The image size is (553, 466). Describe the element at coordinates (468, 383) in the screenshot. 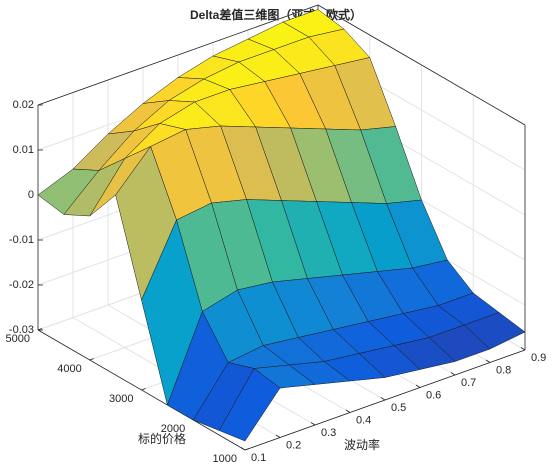

I see `x-tick-label: 0.7` at that location.